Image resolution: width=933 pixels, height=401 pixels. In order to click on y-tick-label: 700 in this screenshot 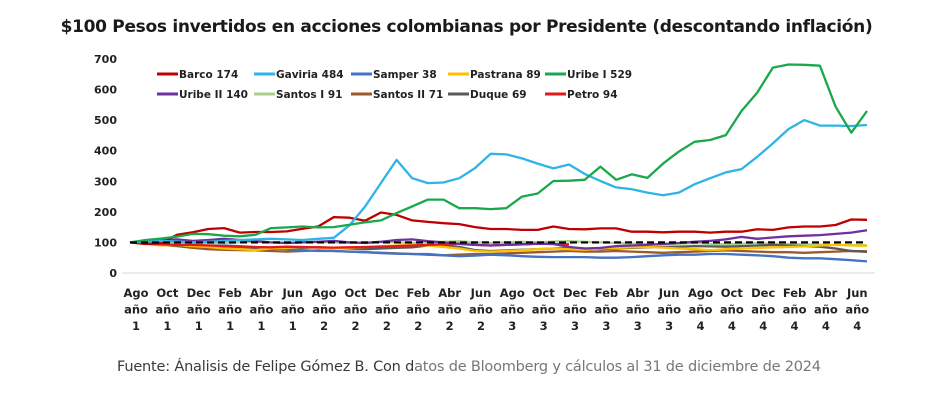, I will do `click(105, 59)`.